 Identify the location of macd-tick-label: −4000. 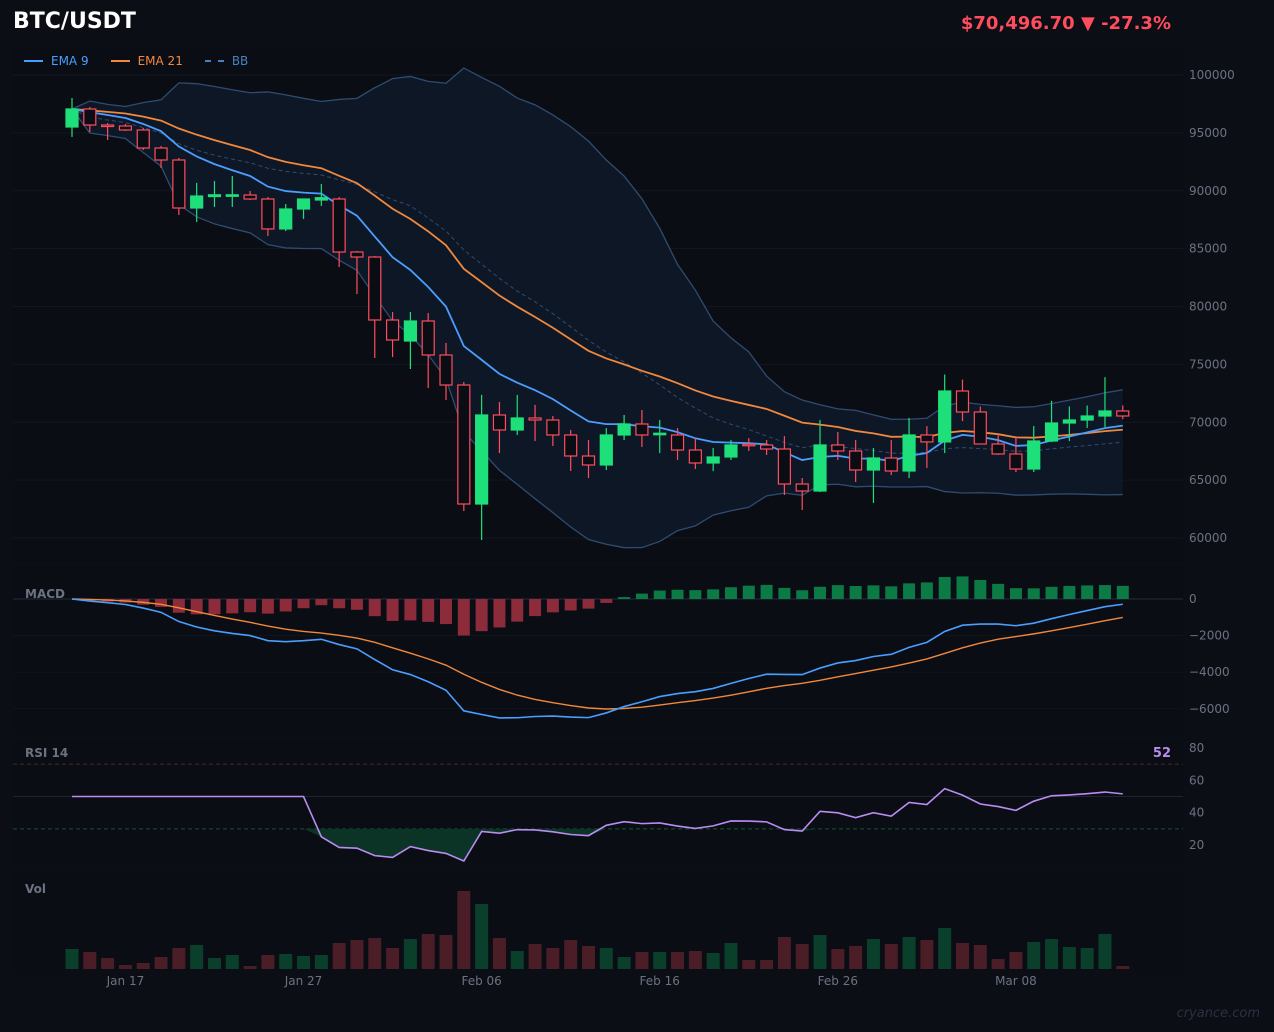
(1209, 672).